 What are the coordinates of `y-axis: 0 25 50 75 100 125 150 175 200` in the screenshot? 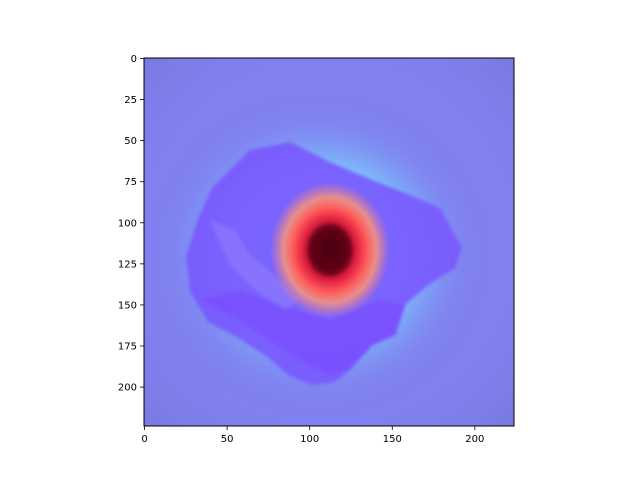 It's located at (131, 224).